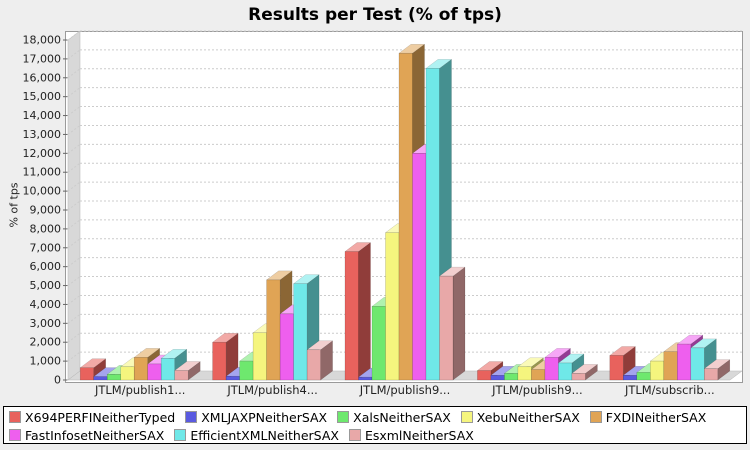 Image resolution: width=750 pixels, height=450 pixels. Describe the element at coordinates (46, 361) in the screenshot. I see `y-tick-label: 1,000` at that location.